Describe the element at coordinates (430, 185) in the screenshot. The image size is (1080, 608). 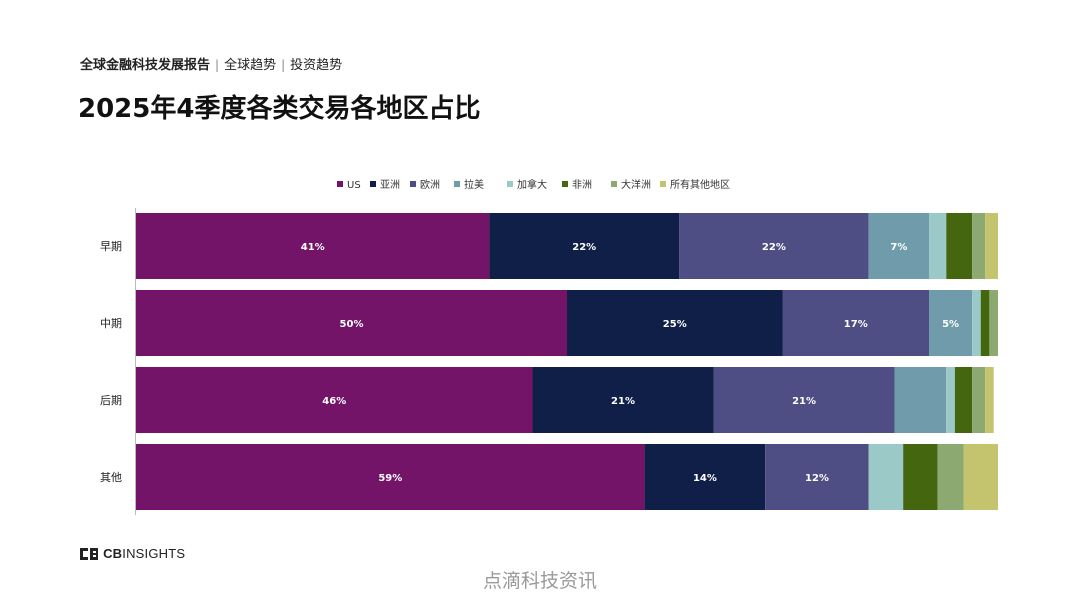
I see `legend-label: 欧洲` at that location.